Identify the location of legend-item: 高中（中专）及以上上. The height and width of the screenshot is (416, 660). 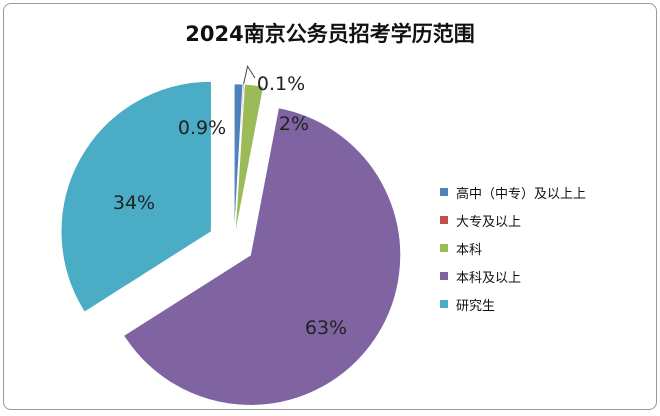
(546, 192).